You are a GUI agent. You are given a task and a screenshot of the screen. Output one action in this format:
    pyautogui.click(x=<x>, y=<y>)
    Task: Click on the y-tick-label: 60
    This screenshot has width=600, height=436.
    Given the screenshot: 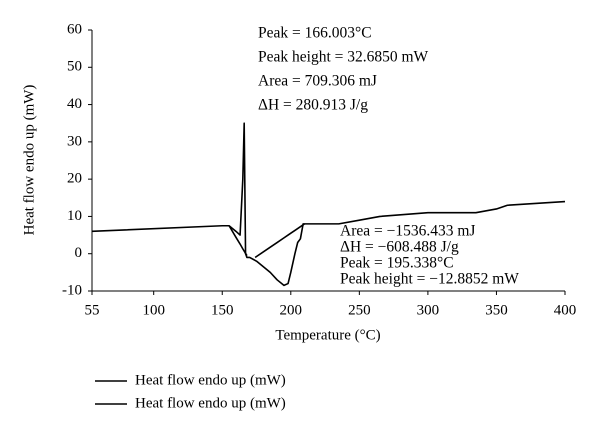 What is the action you would take?
    pyautogui.click(x=74, y=29)
    